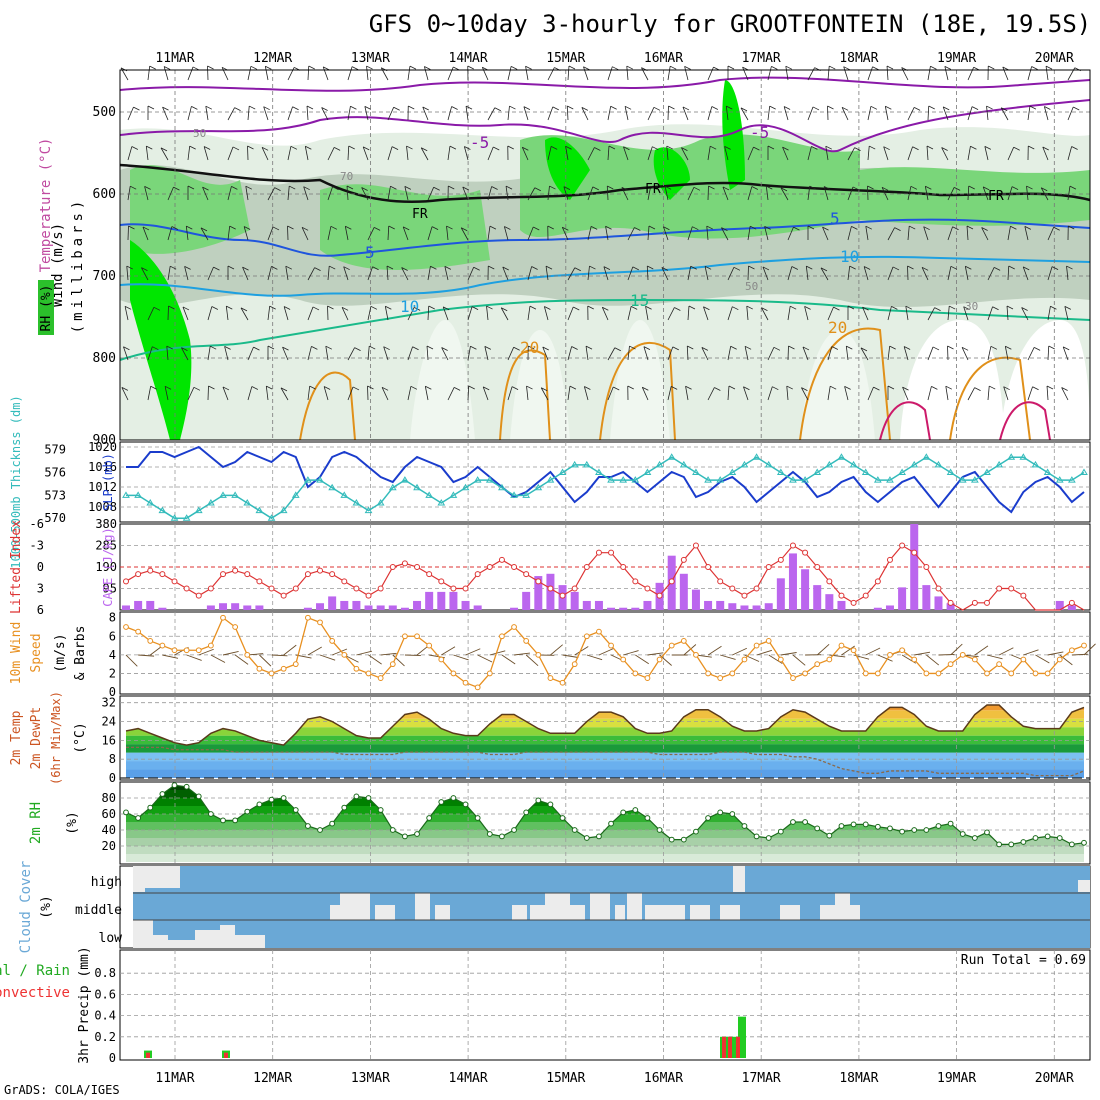 The height and width of the screenshot is (1100, 1100). What do you see at coordinates (479, 142) in the screenshot?
I see `contour-label: -5` at bounding box center [479, 142].